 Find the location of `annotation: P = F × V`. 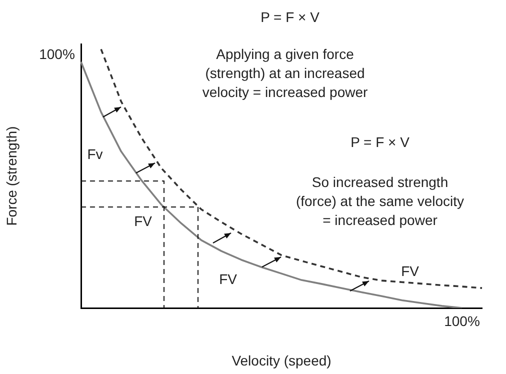

annotation: P = F × V is located at coordinates (380, 142).